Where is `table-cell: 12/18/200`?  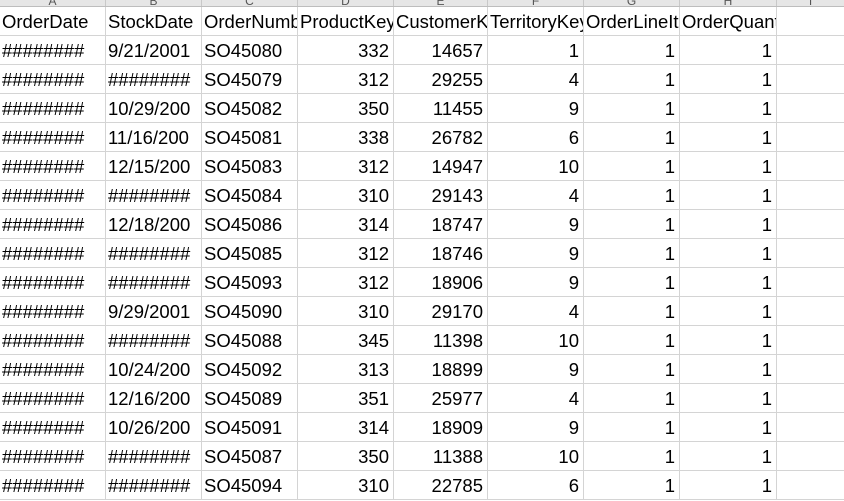
table-cell: 12/18/200 is located at coordinates (154, 224).